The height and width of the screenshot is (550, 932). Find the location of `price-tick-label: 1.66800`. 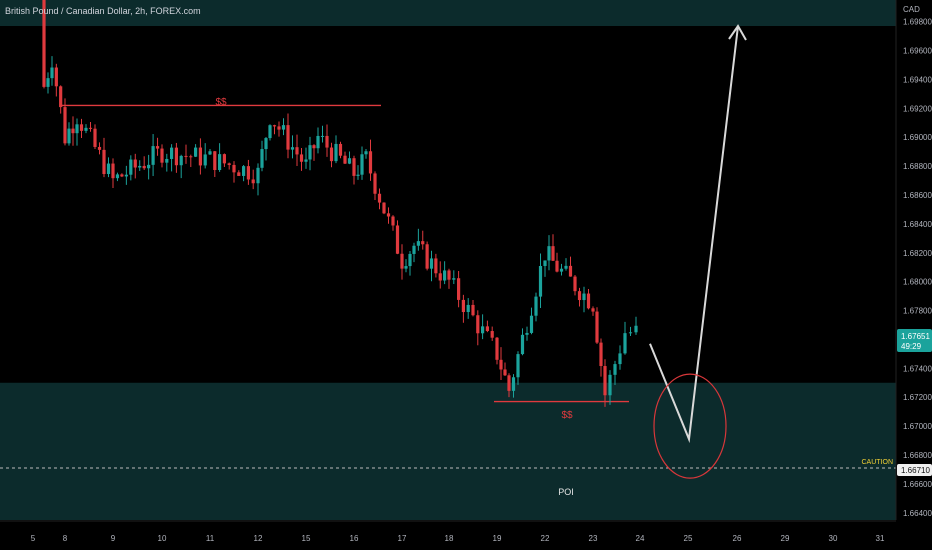

price-tick-label: 1.66800 is located at coordinates (917, 455).